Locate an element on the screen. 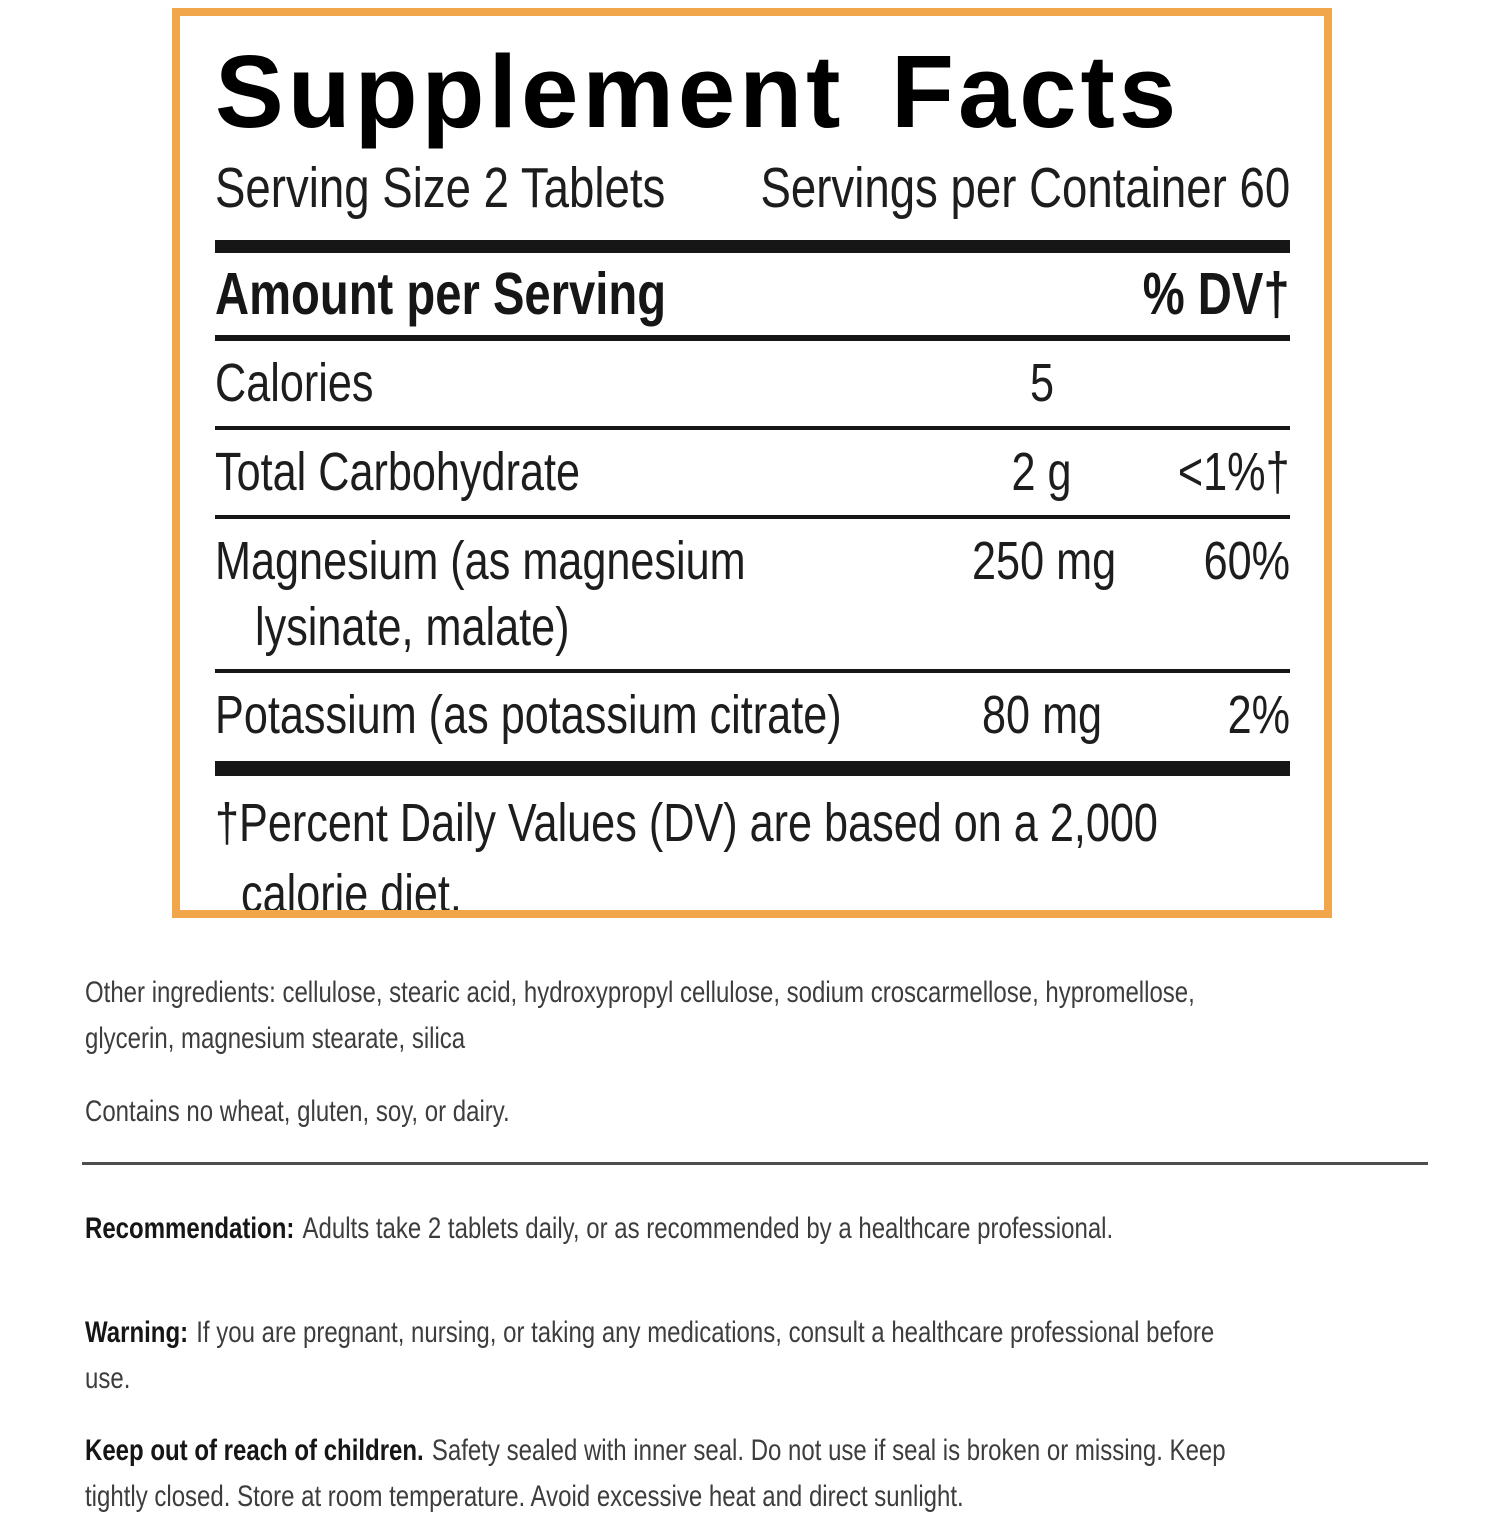  nutrient-dv: 2% is located at coordinates (1258, 715).